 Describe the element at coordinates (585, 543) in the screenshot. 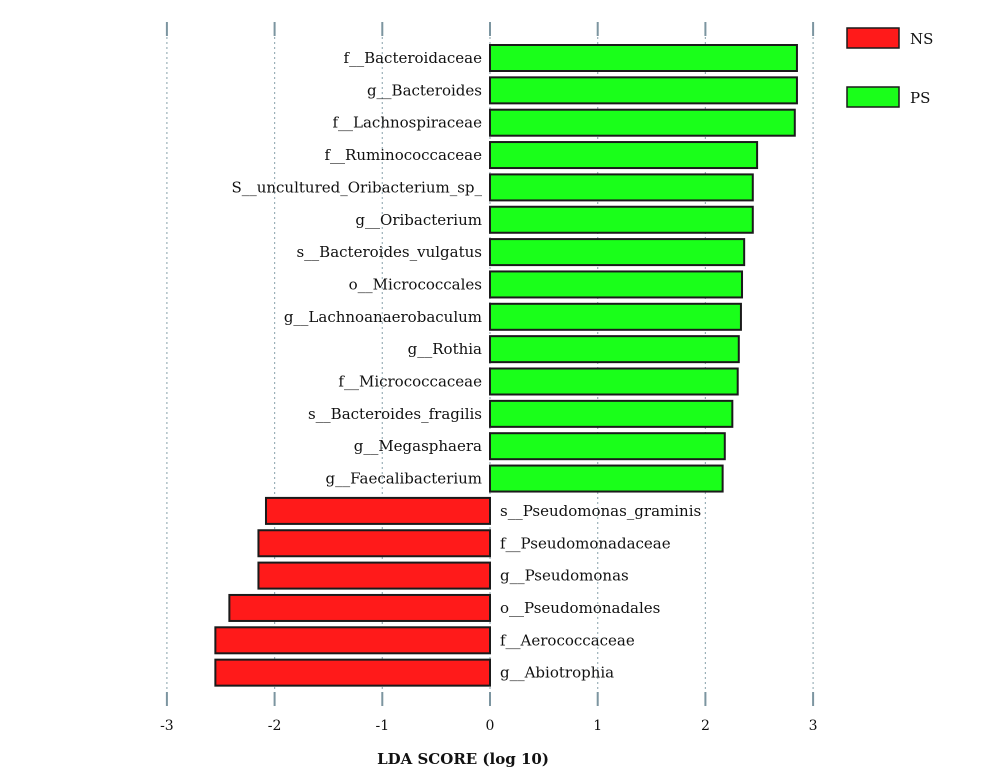

I see `bar-label: f__Pseudomonadaceae` at that location.